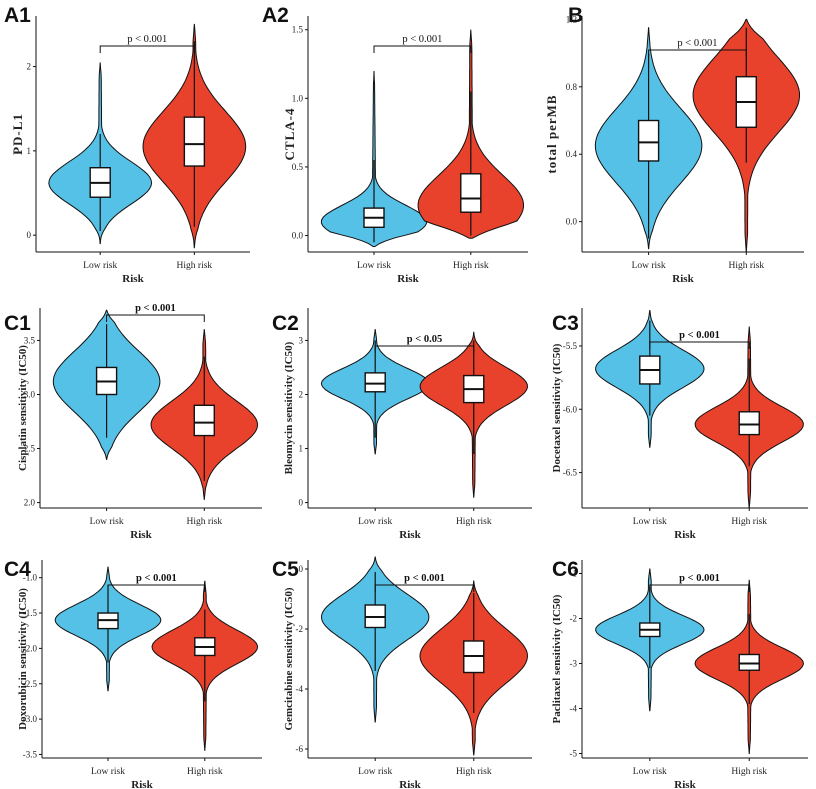 This screenshot has width=816, height=789. What do you see at coordinates (565, 569) in the screenshot?
I see `panel-label: C6` at bounding box center [565, 569].